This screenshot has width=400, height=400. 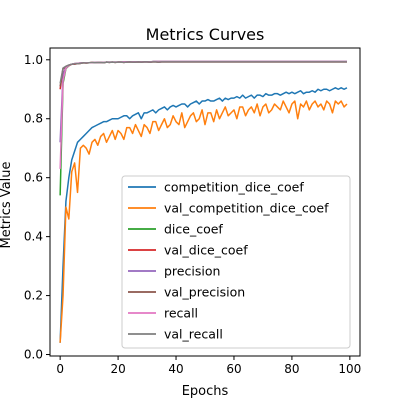 I want to click on legend-label: precision, so click(x=192, y=271).